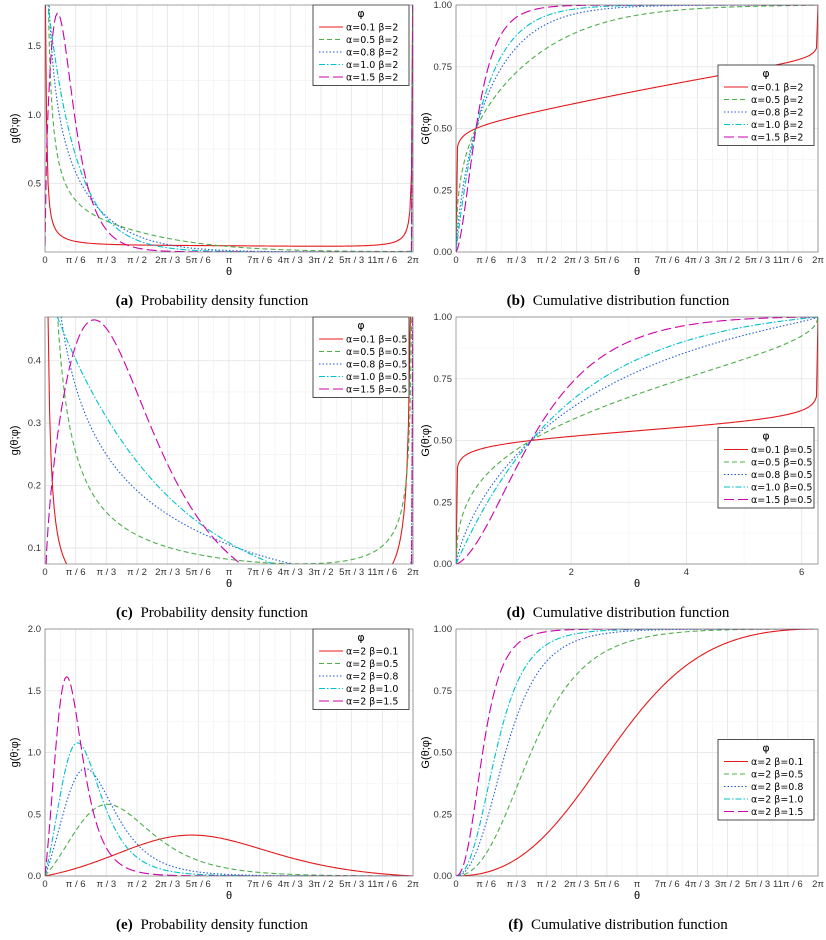  What do you see at coordinates (125, 301) in the screenshot?
I see `caption-a-tag: (a)` at bounding box center [125, 301].